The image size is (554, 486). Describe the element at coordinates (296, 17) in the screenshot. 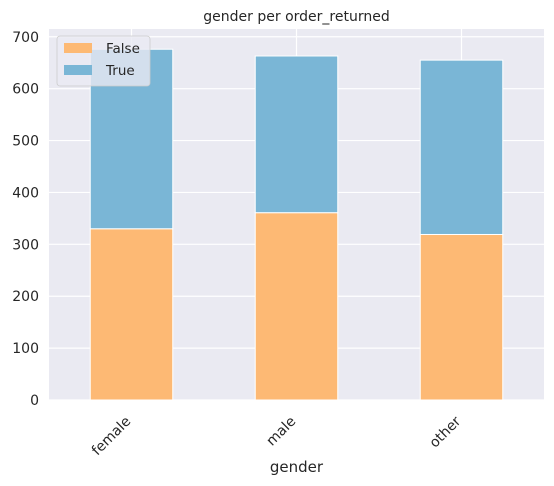

I see `chart-title: gender per order_returned` at that location.